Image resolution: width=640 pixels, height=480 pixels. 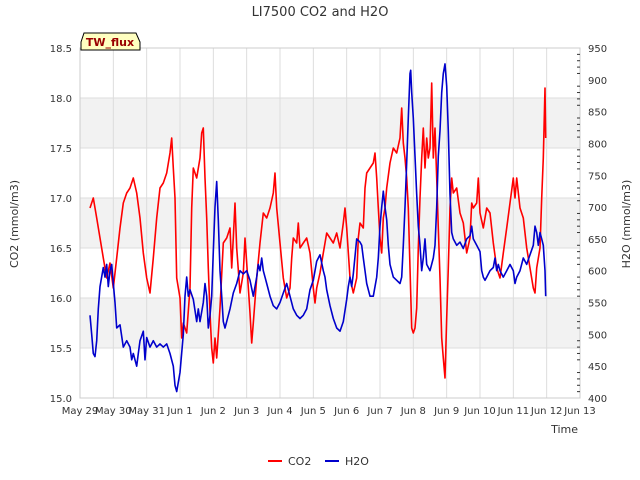 What do you see at coordinates (346, 411) in the screenshot?
I see `x-tick-label: Jun 6` at bounding box center [346, 411].